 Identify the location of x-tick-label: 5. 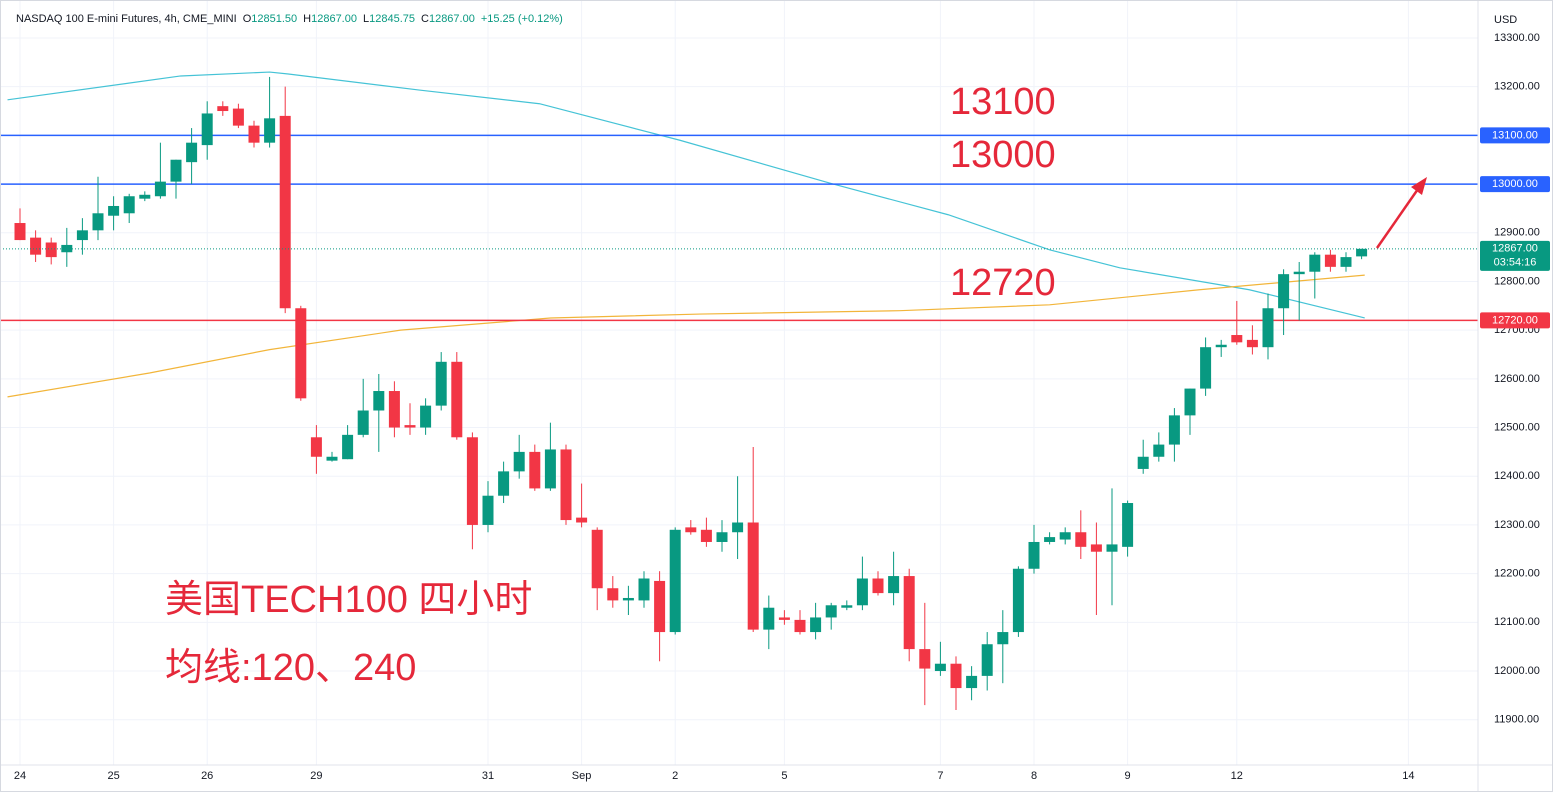
(784, 776).